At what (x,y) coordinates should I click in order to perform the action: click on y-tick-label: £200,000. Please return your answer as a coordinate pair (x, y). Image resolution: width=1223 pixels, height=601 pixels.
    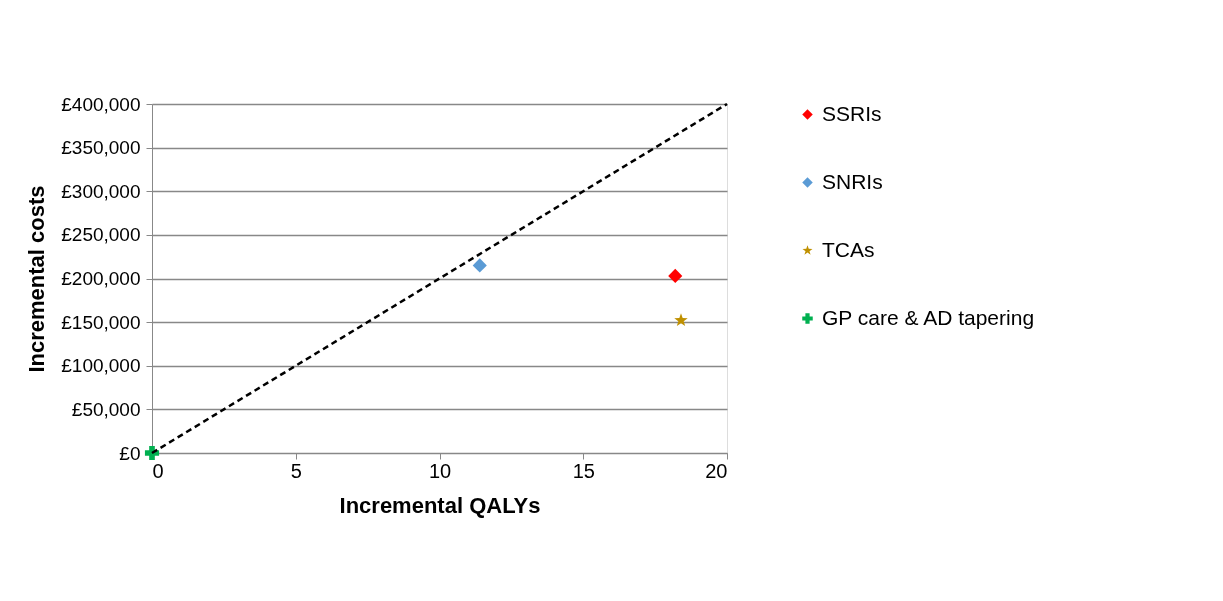
    Looking at the image, I should click on (101, 278).